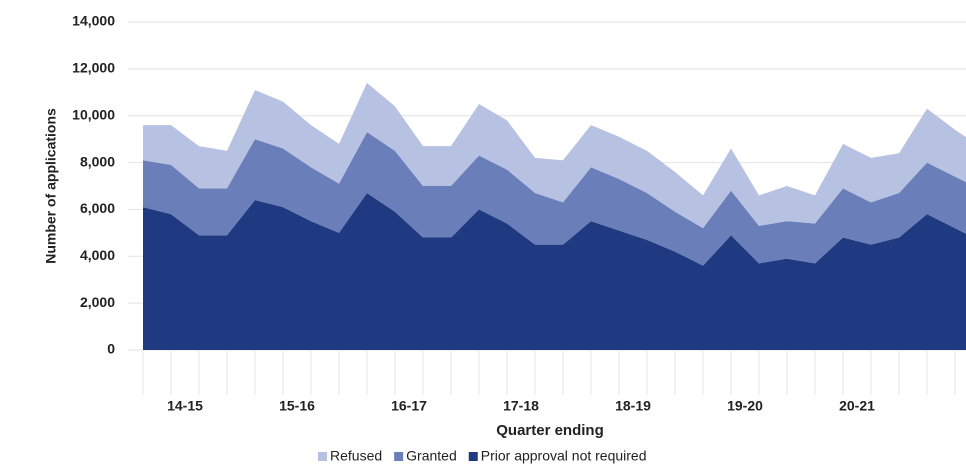  I want to click on y-tick-label: 14,000, so click(93, 21).